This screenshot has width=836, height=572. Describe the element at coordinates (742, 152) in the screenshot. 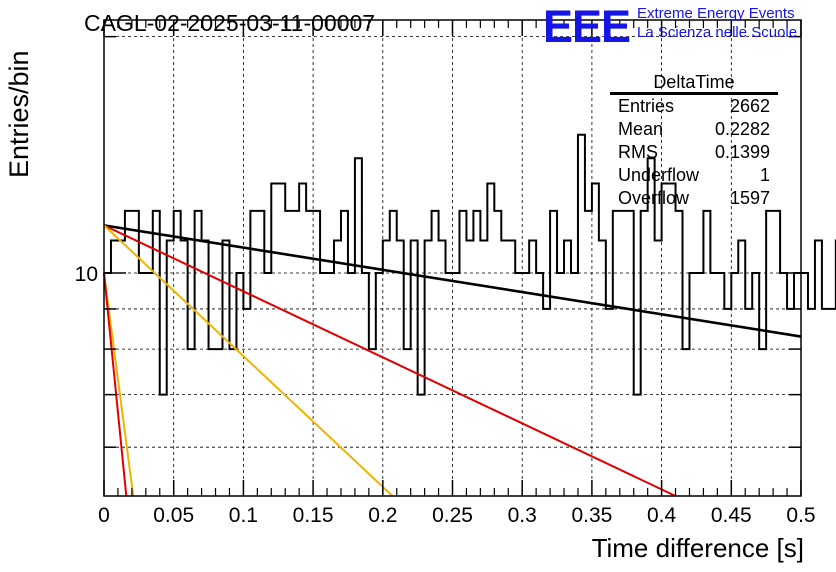

I see `stats-value: 0.1399` at that location.